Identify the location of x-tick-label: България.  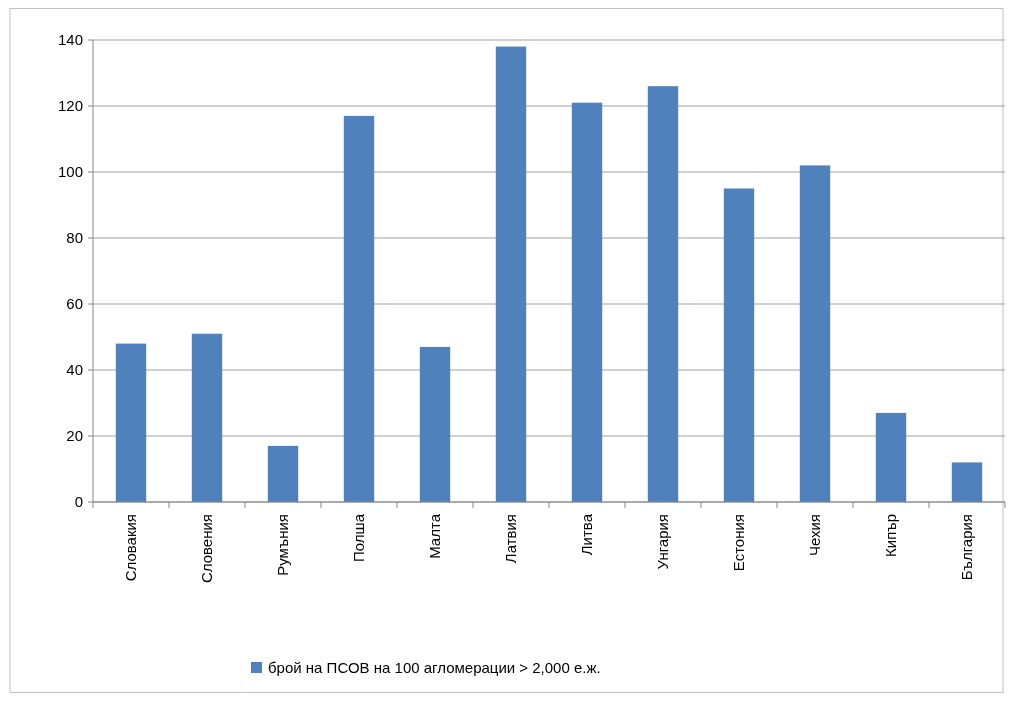
(966, 547).